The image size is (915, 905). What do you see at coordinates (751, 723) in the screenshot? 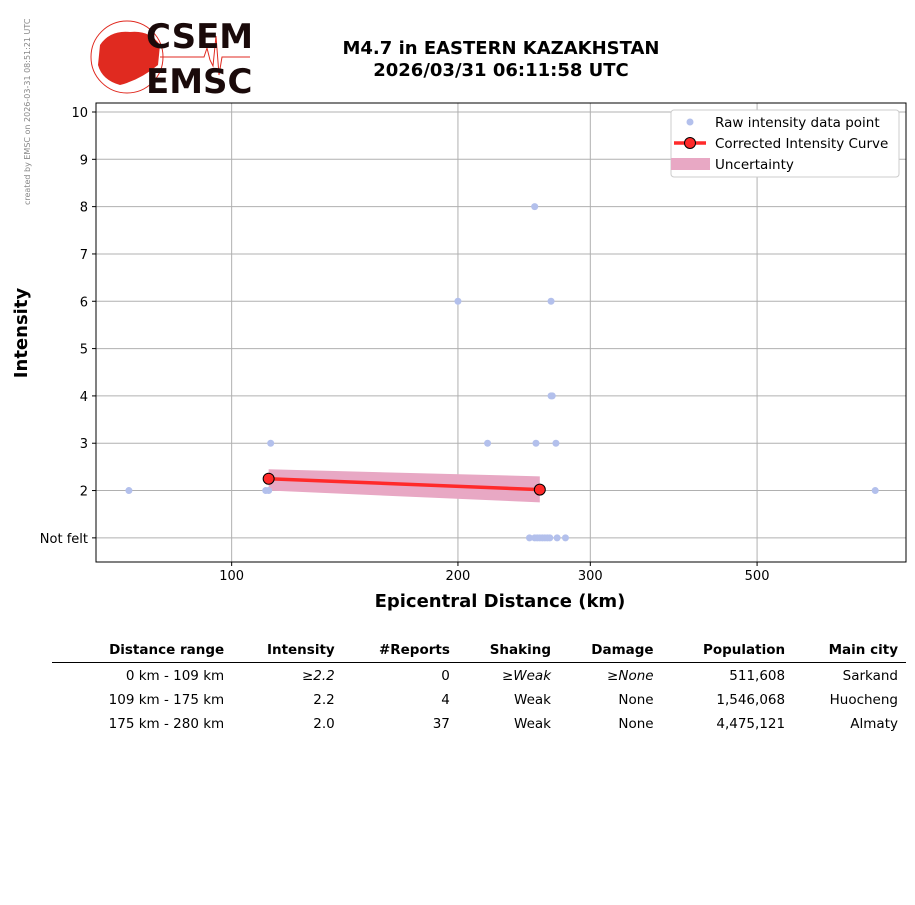
I see `table-cell: 4,475,121` at bounding box center [751, 723].